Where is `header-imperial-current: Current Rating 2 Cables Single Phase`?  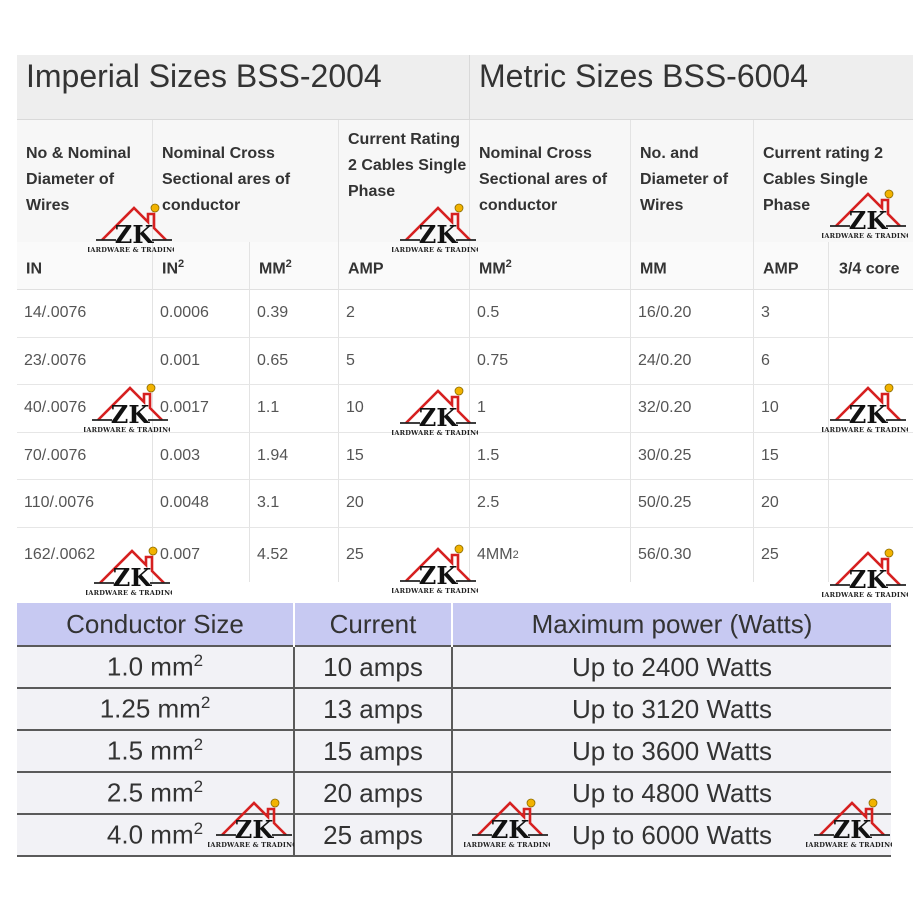
header-imperial-current: Current Rating 2 Cables Single Phase is located at coordinates (404, 181).